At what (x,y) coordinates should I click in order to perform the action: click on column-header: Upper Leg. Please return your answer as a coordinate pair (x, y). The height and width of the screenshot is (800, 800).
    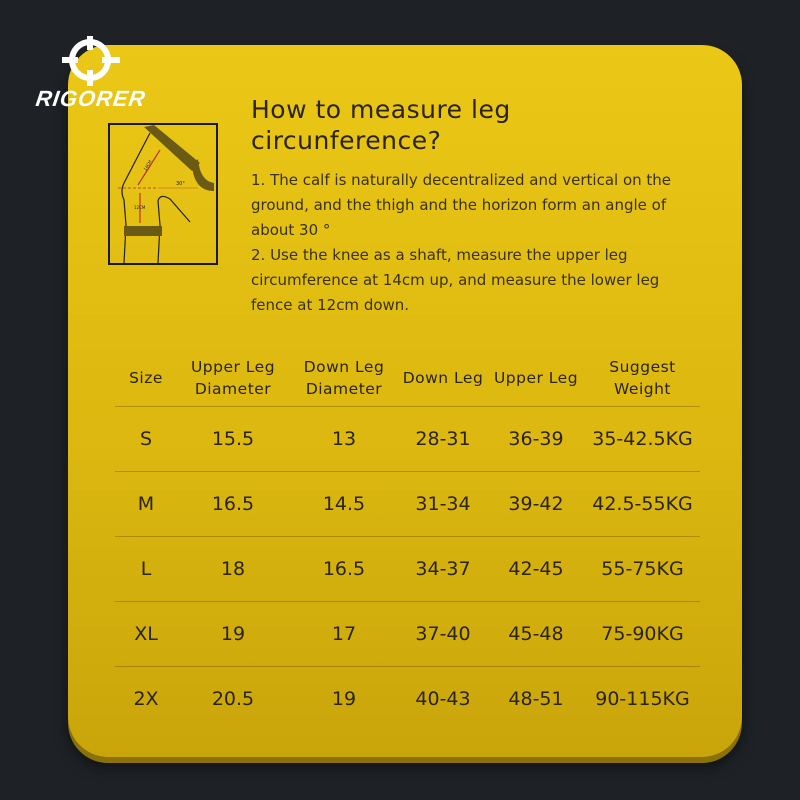
    Looking at the image, I should click on (536, 378).